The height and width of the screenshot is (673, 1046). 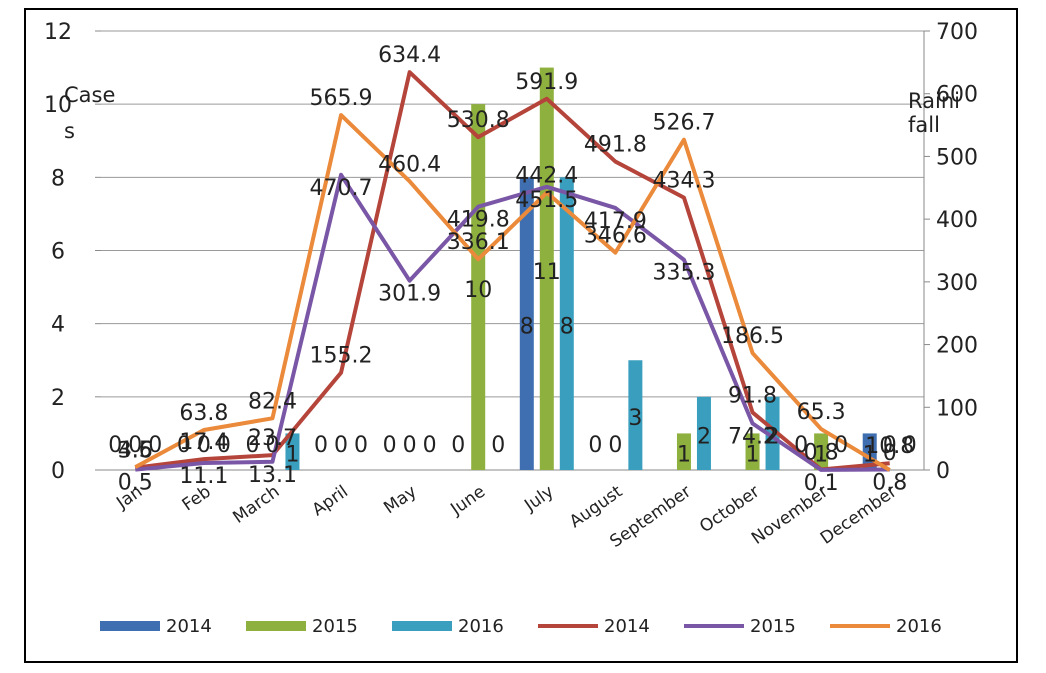 I want to click on line-value-label: 23.7, so click(x=272, y=438).